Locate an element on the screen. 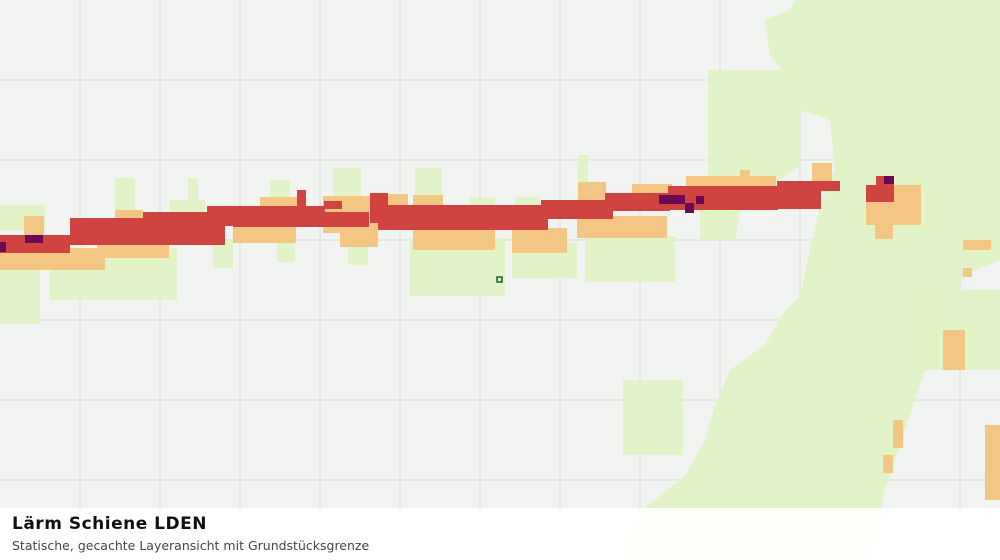  noise-zone-very-high is located at coordinates (447, 214).